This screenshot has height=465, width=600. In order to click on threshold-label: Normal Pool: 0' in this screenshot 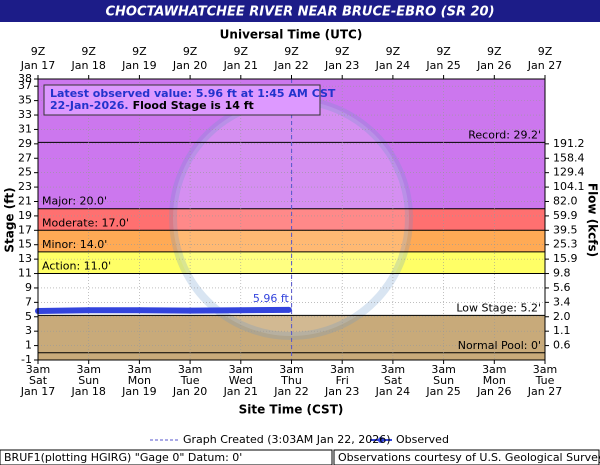, I will do `click(499, 345)`.